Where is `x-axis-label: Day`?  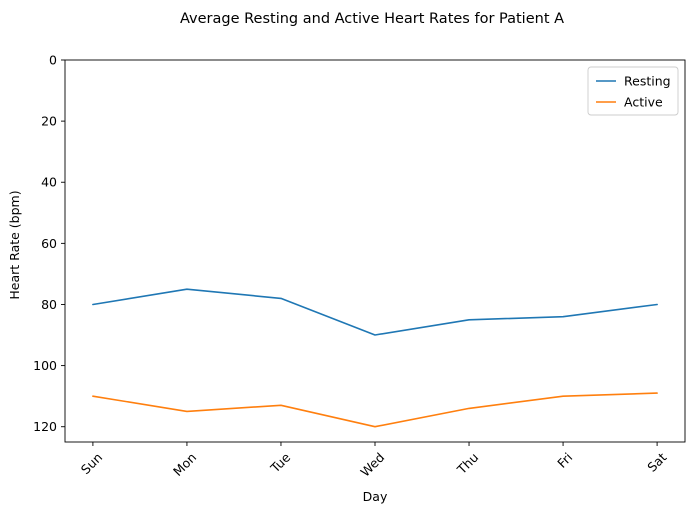
x-axis-label: Day is located at coordinates (375, 496).